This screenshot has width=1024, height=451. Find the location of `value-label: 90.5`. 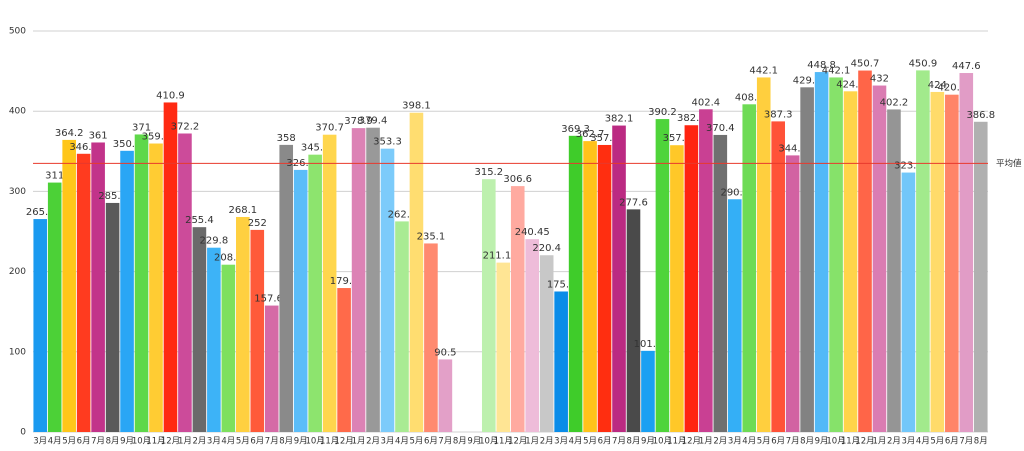

value-label: 90.5 is located at coordinates (445, 352).